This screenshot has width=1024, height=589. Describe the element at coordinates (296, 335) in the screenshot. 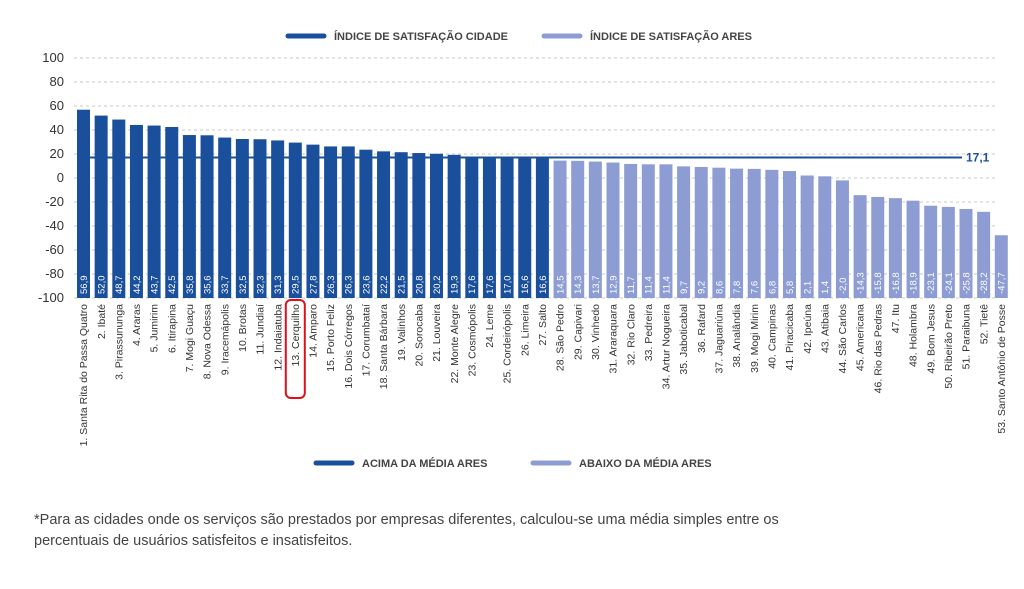

I see `category-label: 13. Cerquilho` at that location.